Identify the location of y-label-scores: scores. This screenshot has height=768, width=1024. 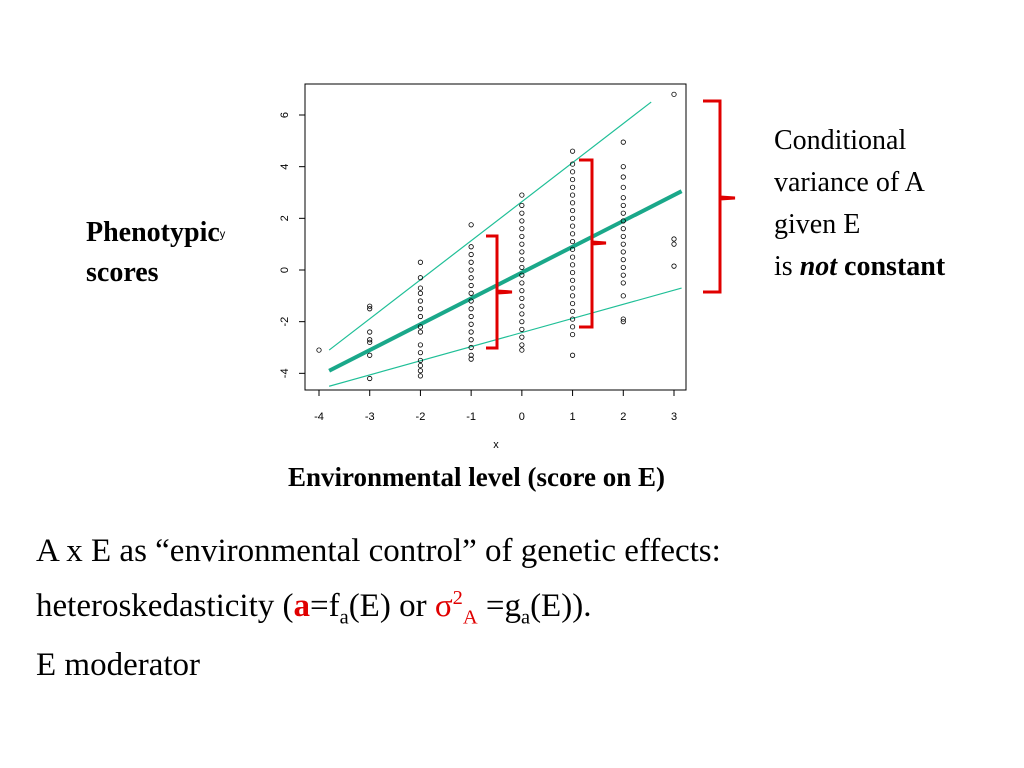
(122, 272).